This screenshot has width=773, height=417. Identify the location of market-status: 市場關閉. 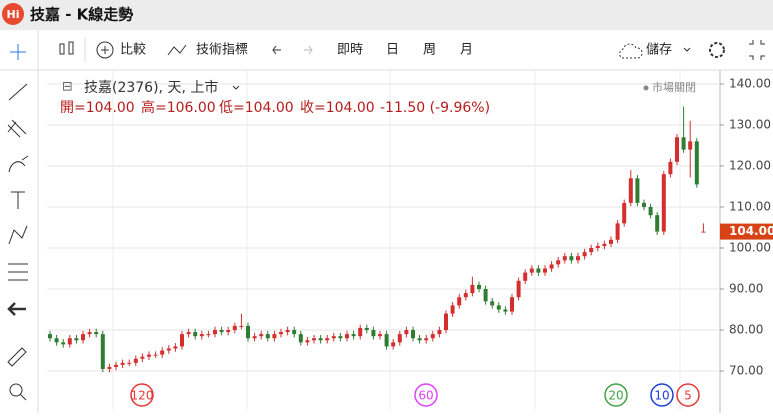
(674, 87).